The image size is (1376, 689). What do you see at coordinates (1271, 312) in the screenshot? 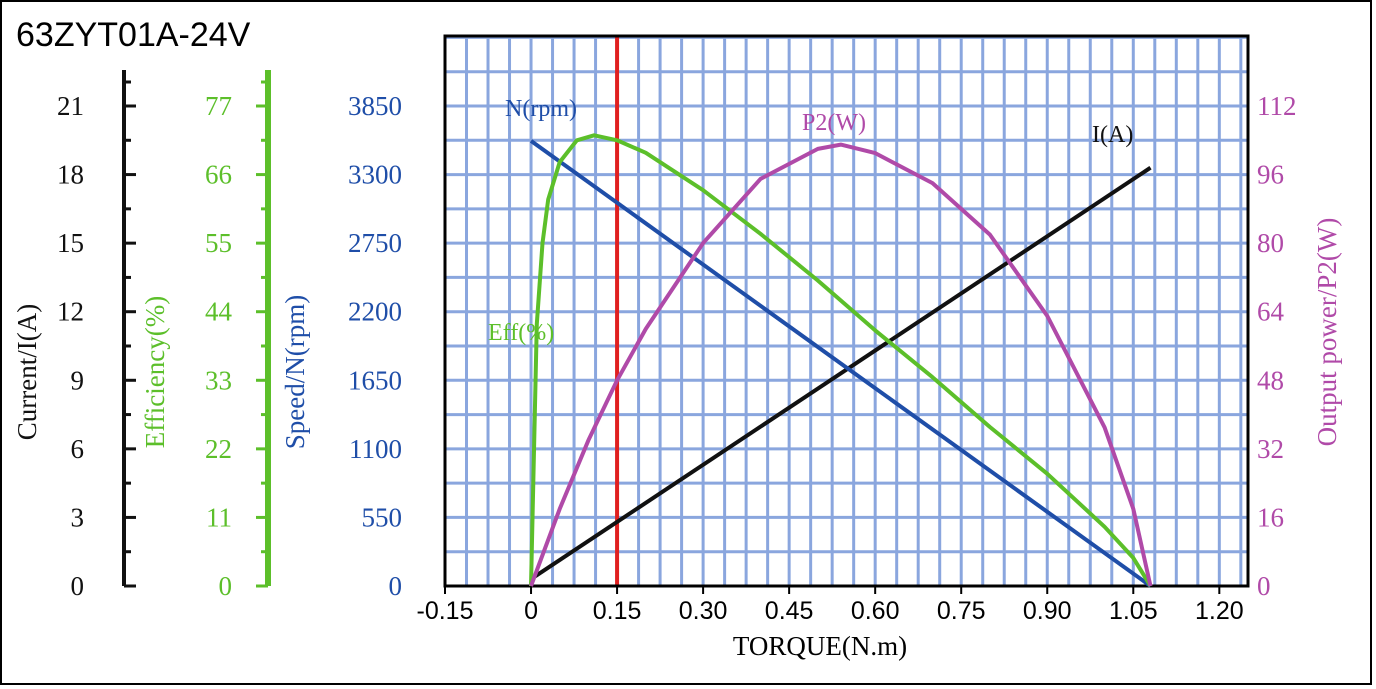
I see `axis-tick-label-power: 64` at bounding box center [1271, 312].